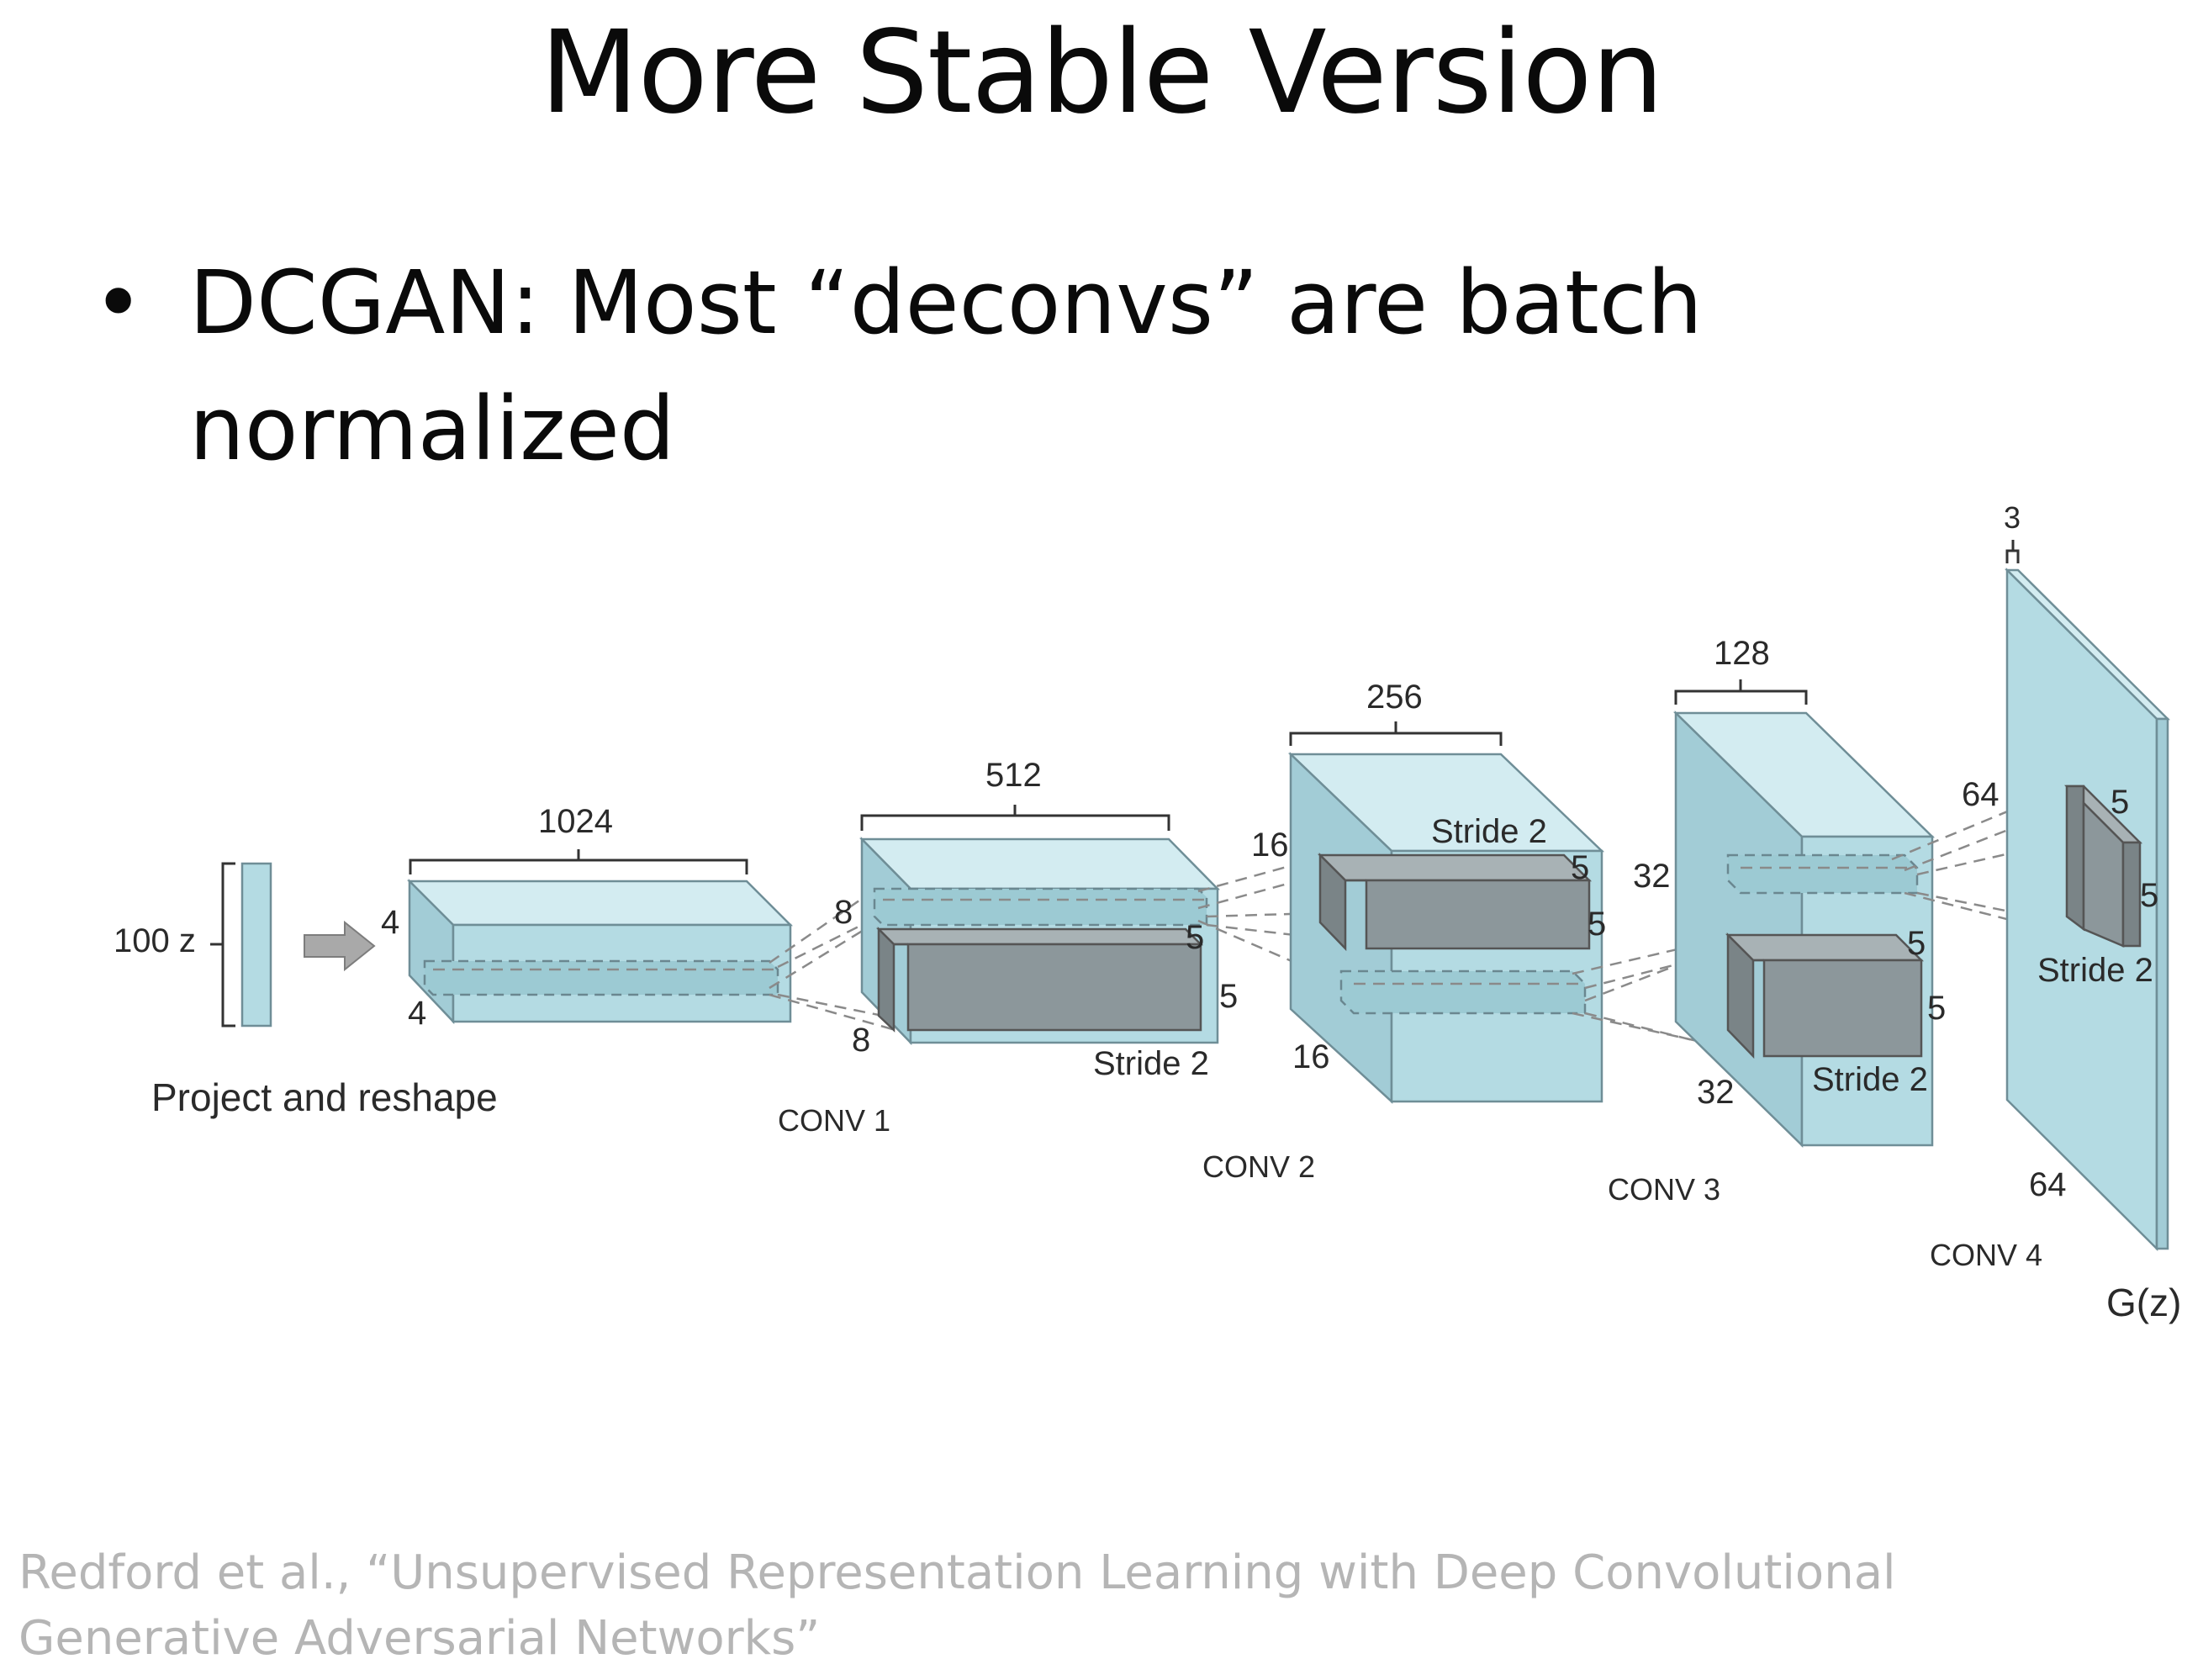 The width and height of the screenshot is (2203, 1680). I want to click on conv3-kernel-w-label: 5, so click(1936, 1008).